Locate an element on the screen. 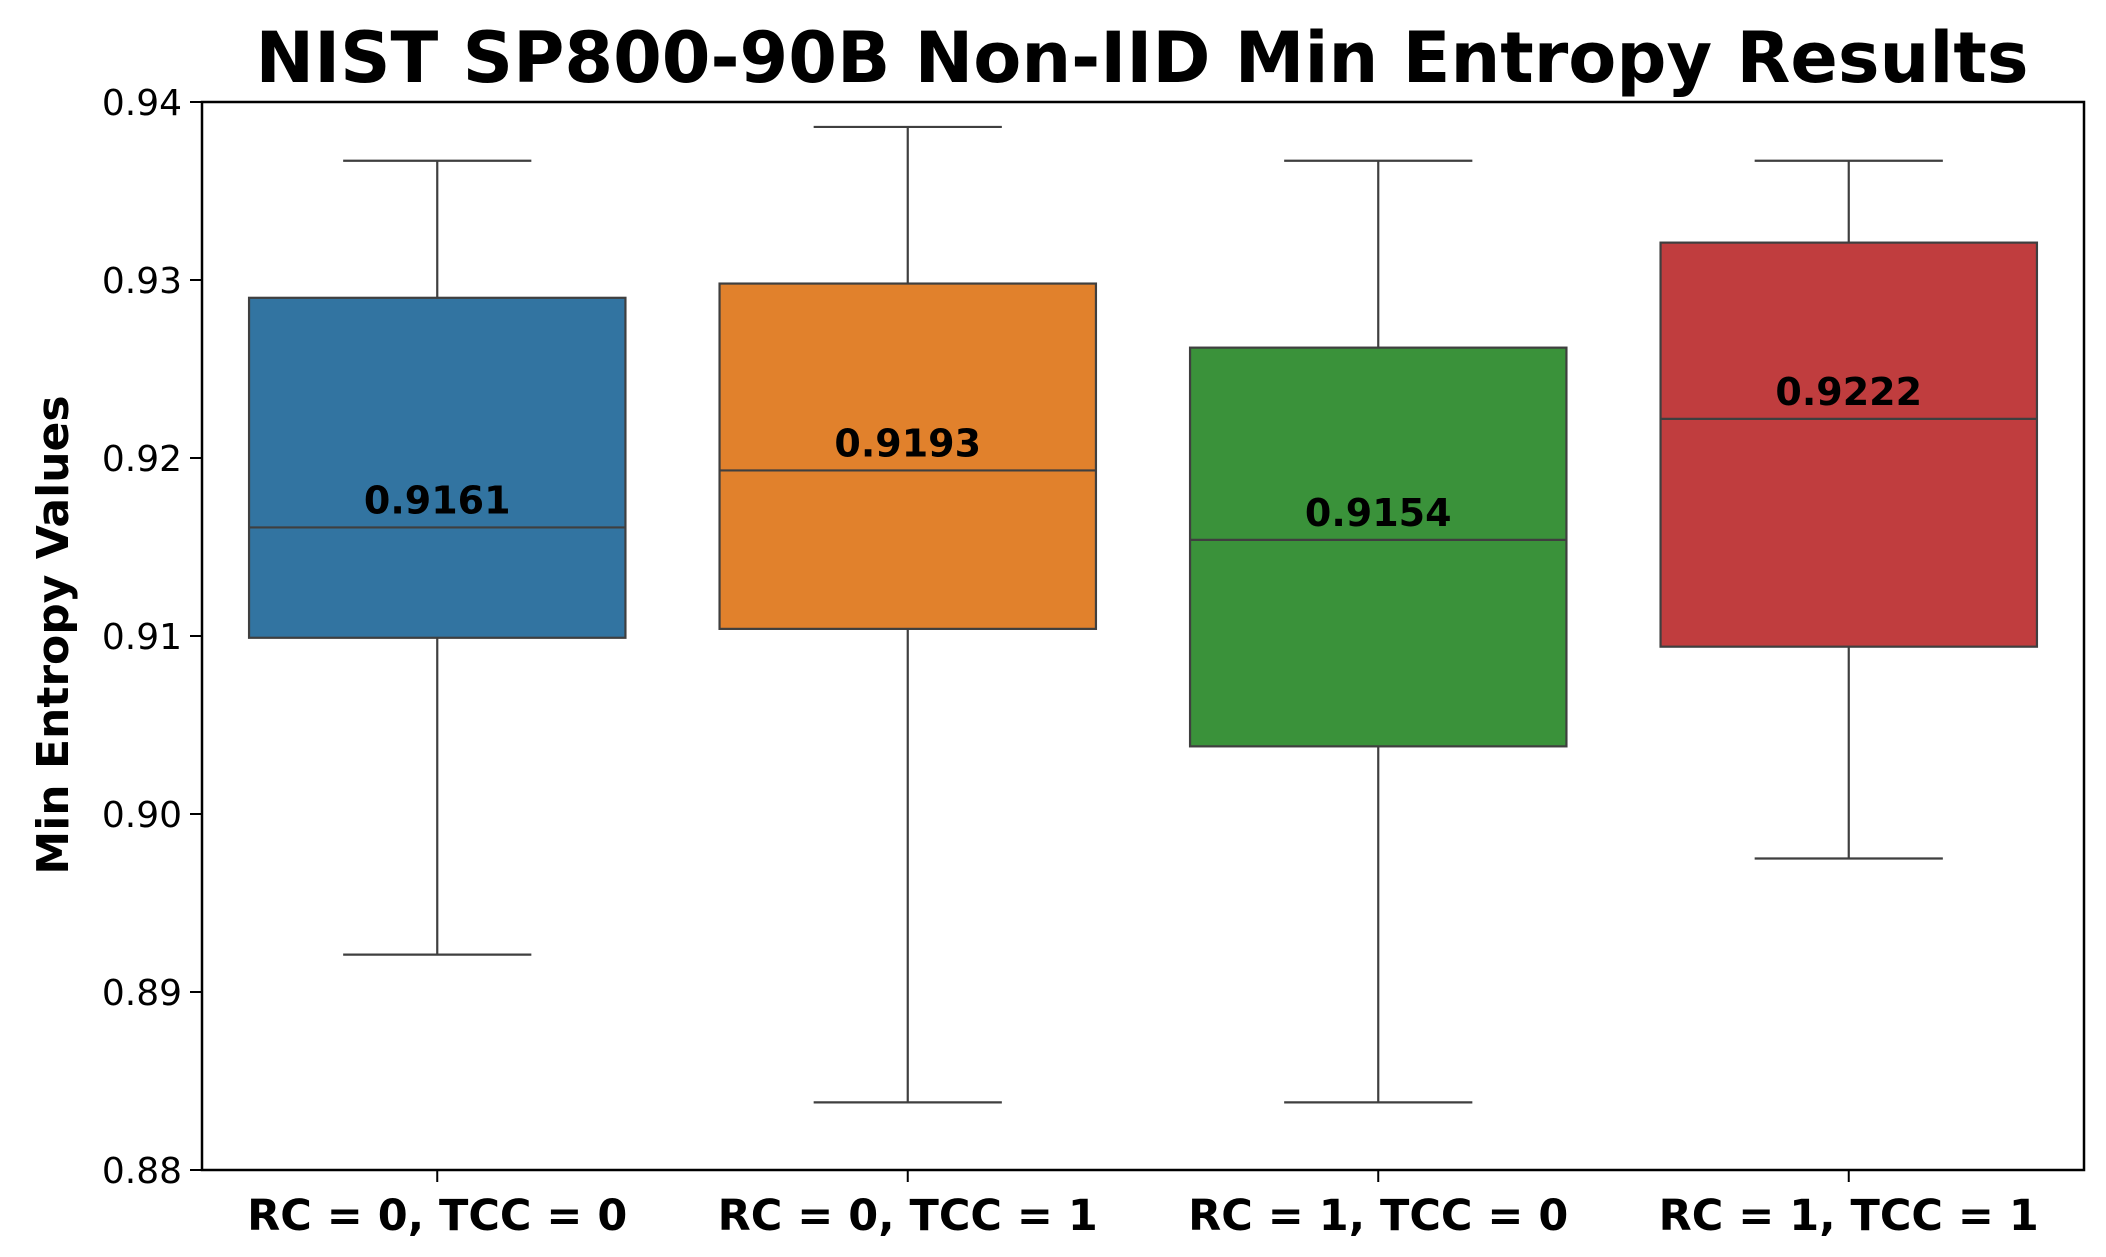 This screenshot has width=2106, height=1257. box-1: 0.9161 is located at coordinates (437, 557).